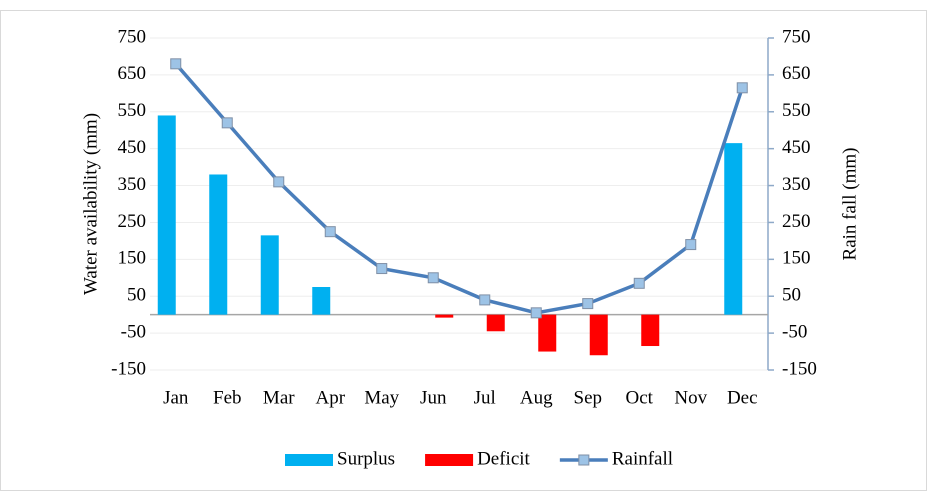 This screenshot has height=494, width=929. I want to click on y2-tick-label: 750, so click(796, 36).